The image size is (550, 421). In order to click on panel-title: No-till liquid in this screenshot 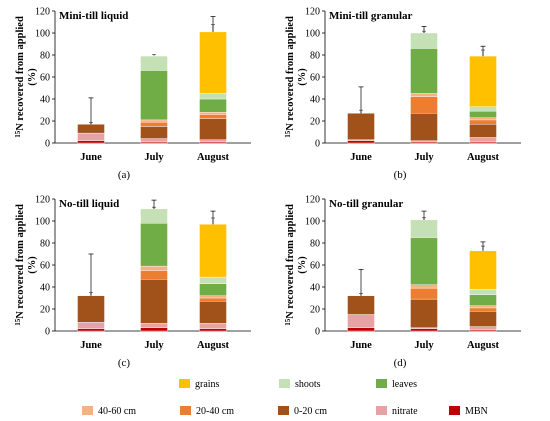, I will do `click(89, 204)`.